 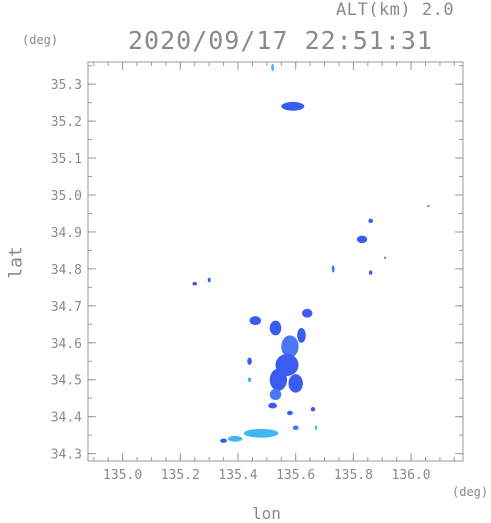 I want to click on y-tick-label: 34.8, so click(x=66, y=270).